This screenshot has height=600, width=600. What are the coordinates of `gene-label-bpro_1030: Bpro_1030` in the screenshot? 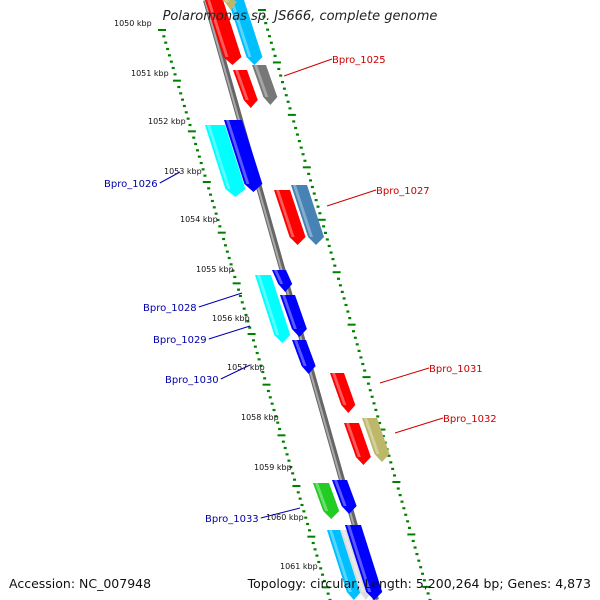 It's located at (208, 375).